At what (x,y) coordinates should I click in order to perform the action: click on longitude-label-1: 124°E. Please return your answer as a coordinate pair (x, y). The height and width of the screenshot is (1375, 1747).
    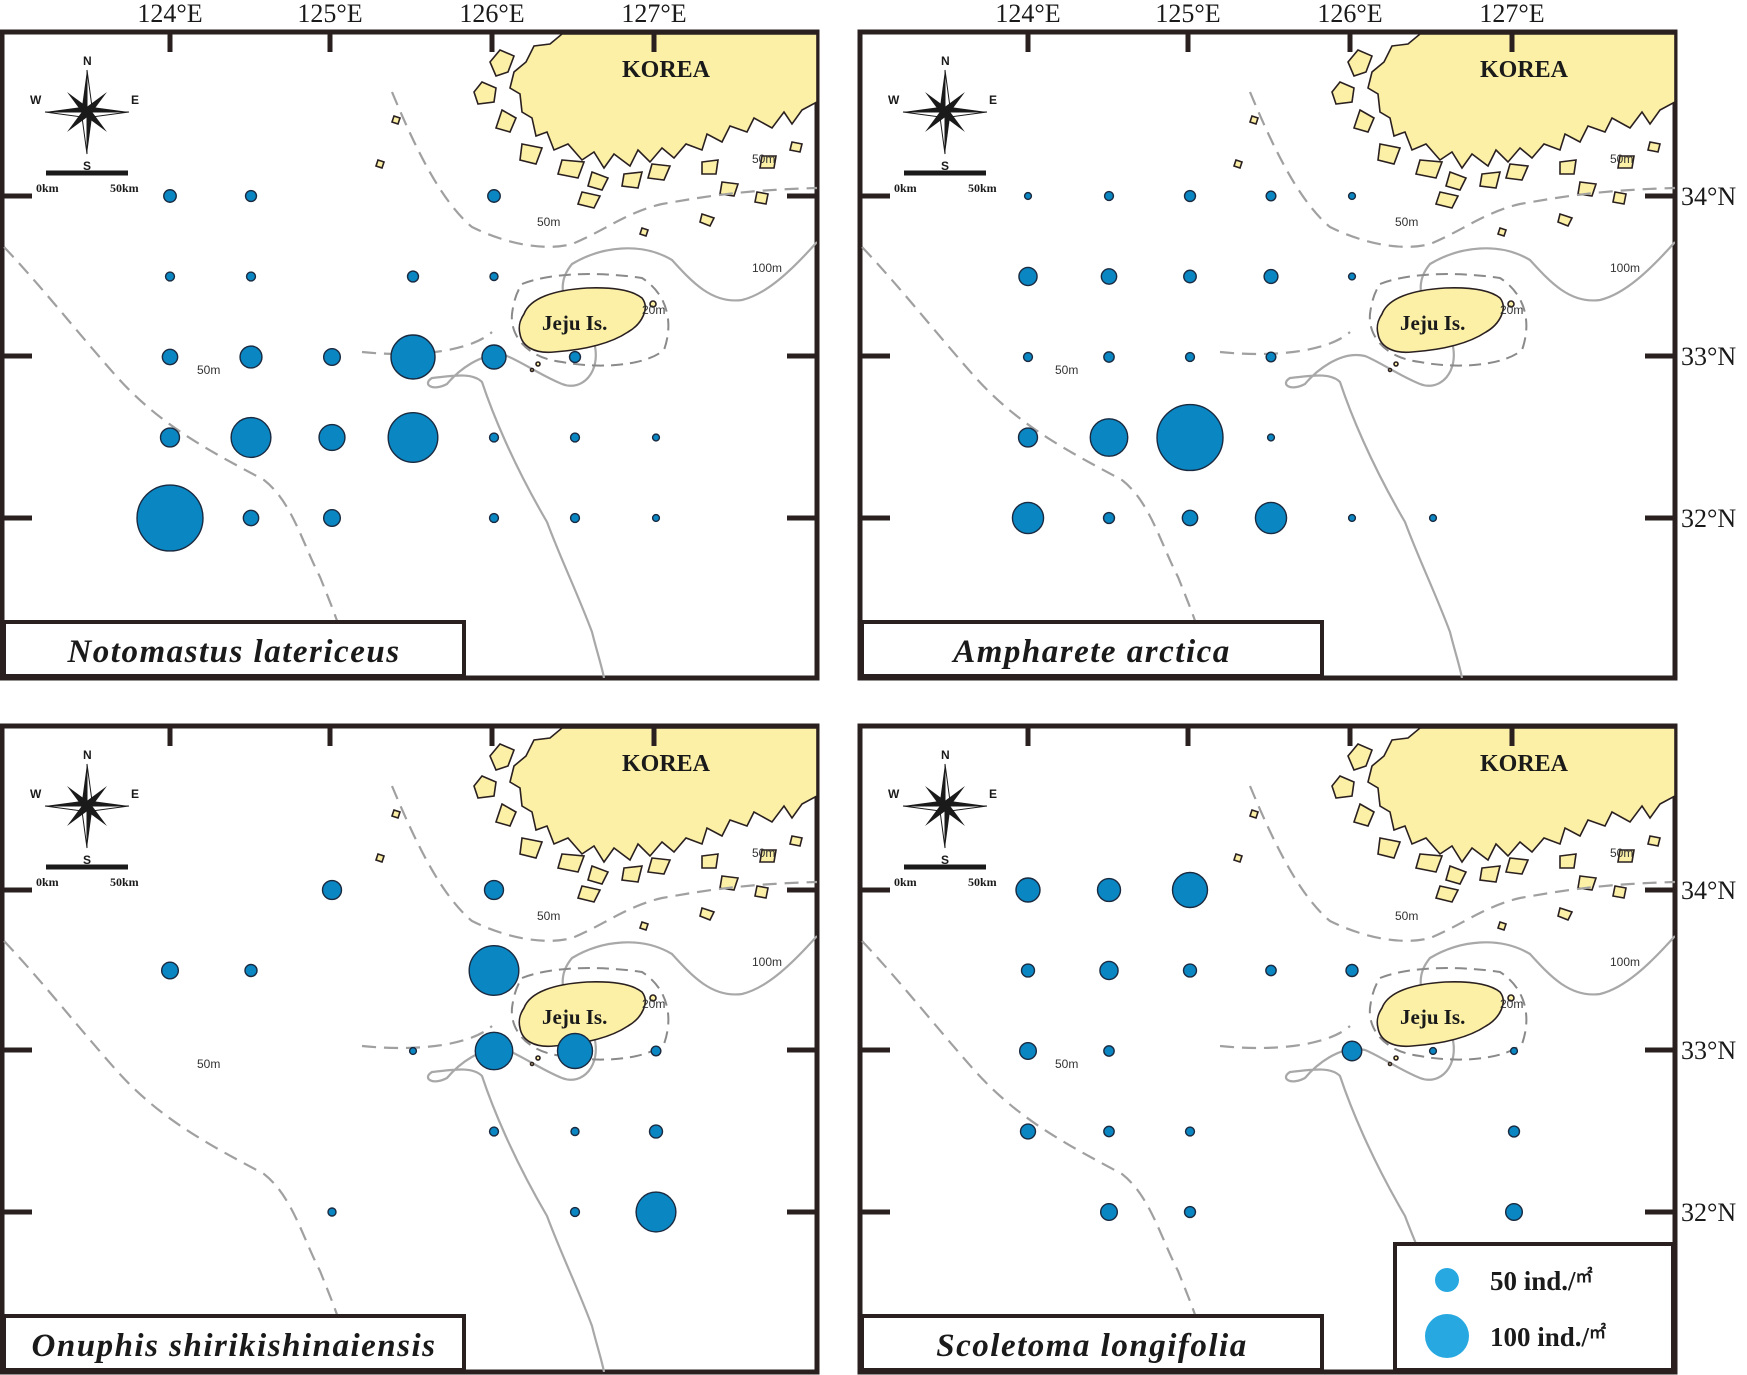
    Looking at the image, I should click on (169, 14).